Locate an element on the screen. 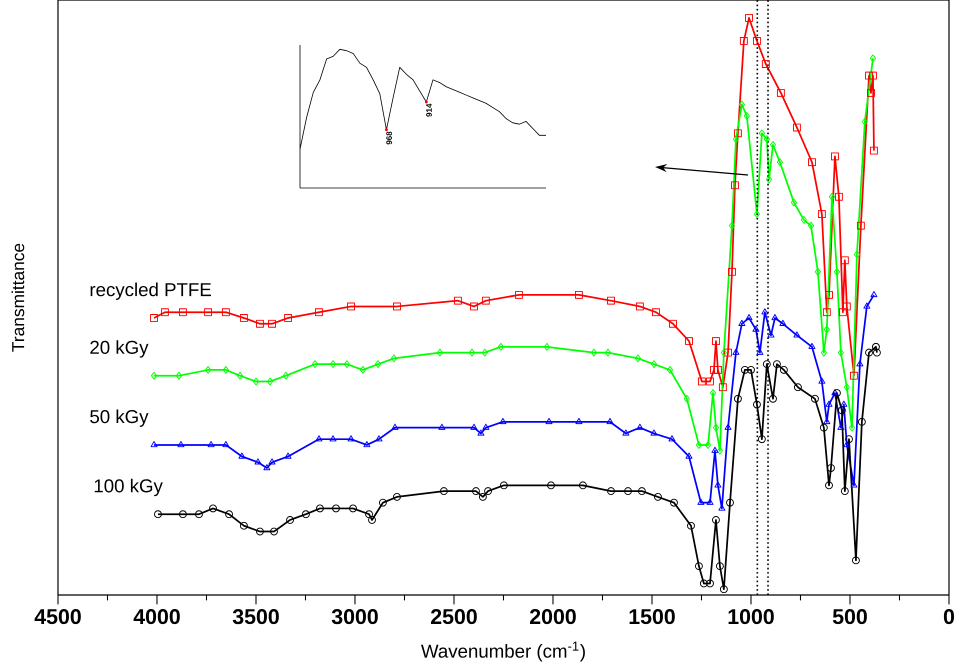  series-label: 100 kGy is located at coordinates (128, 487).